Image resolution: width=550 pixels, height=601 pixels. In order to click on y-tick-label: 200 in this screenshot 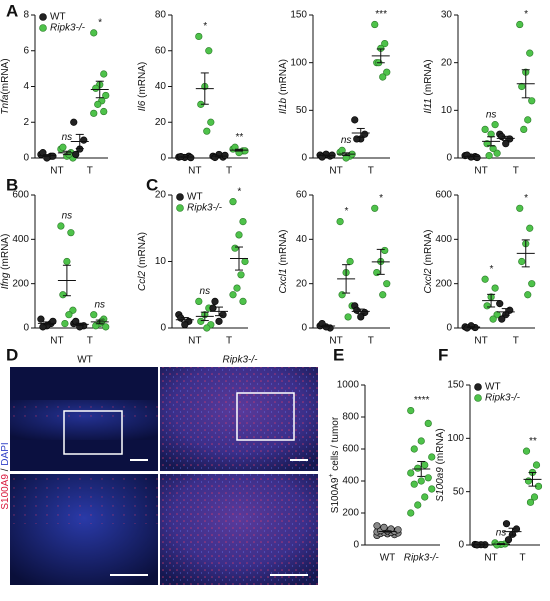, I will do `click(350, 513)`.